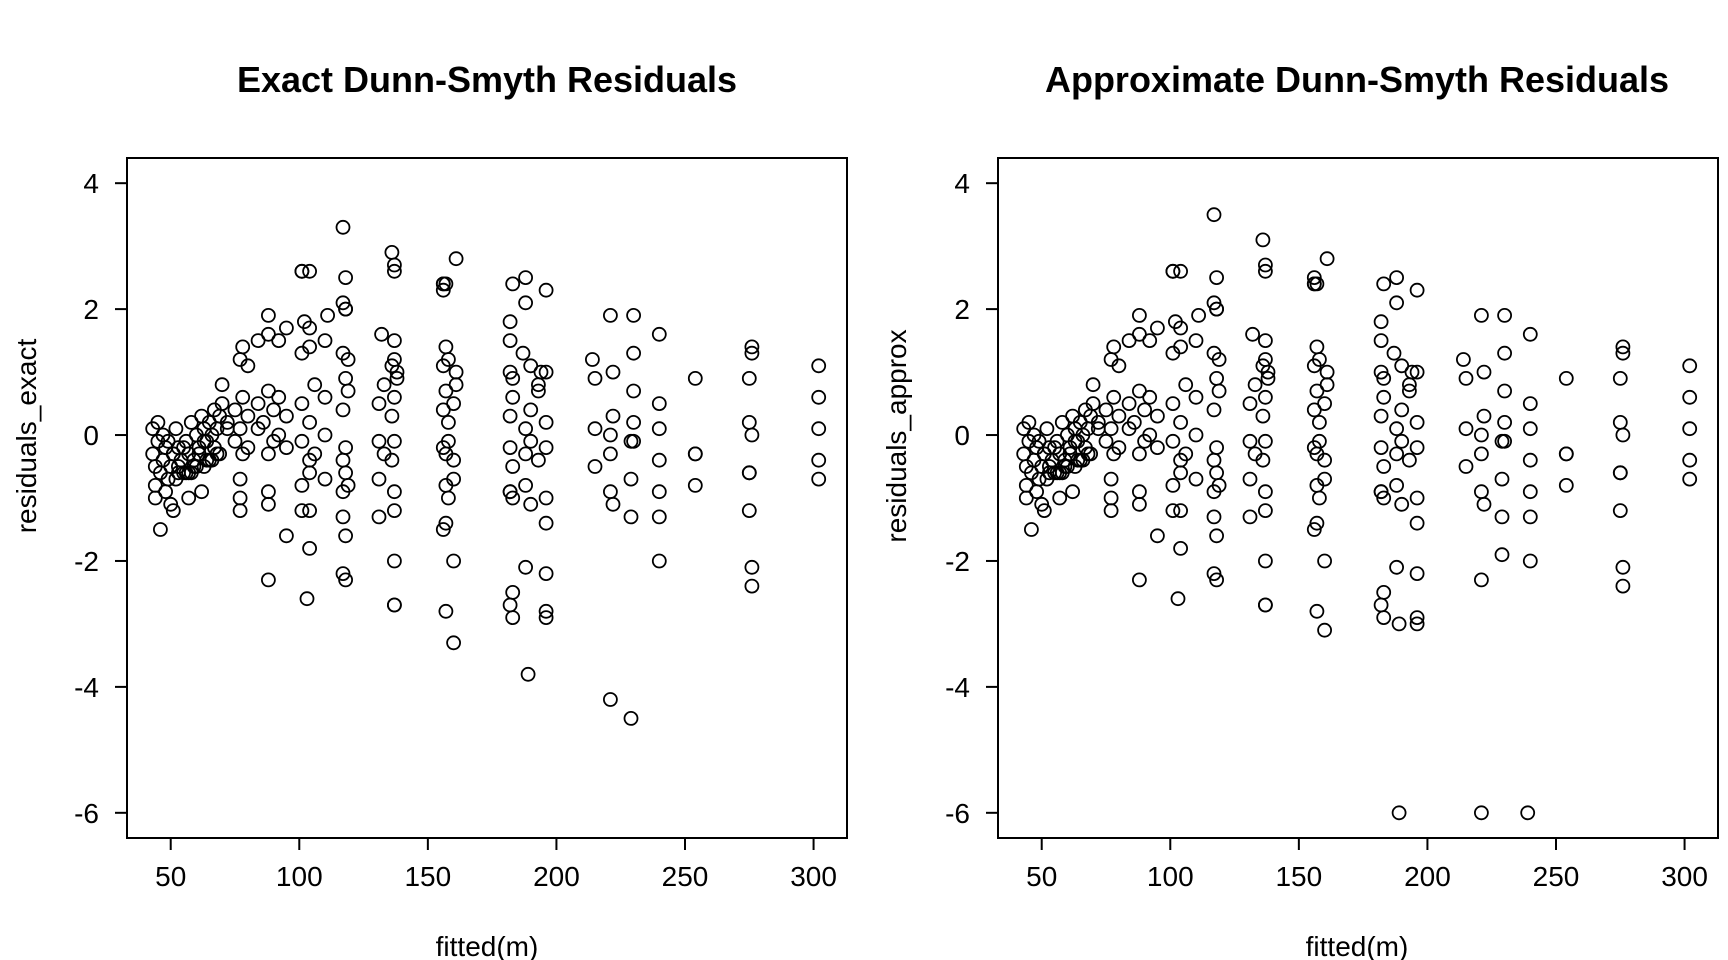  I want to click on left-x-tick-label: 150, so click(427, 876).